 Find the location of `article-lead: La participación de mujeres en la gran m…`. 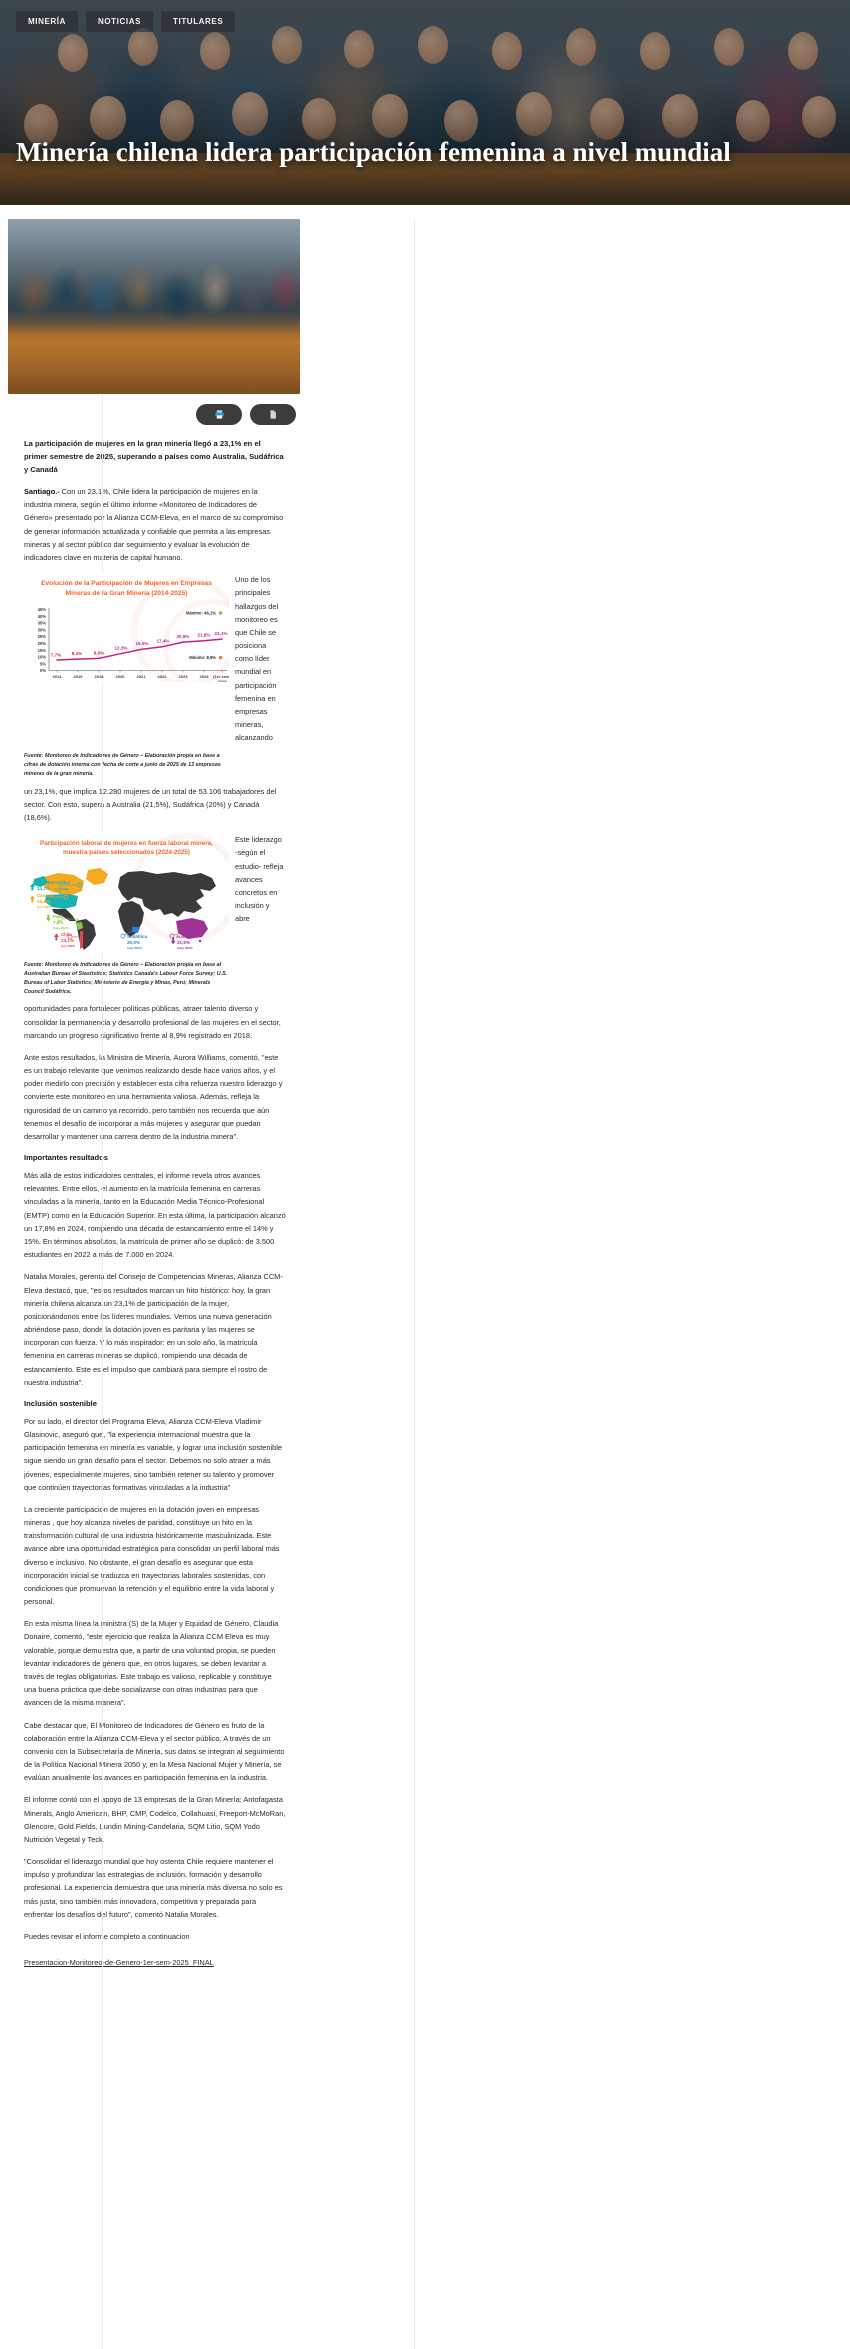

article-lead: La participación de mujeres en la gran m… is located at coordinates (154, 457).